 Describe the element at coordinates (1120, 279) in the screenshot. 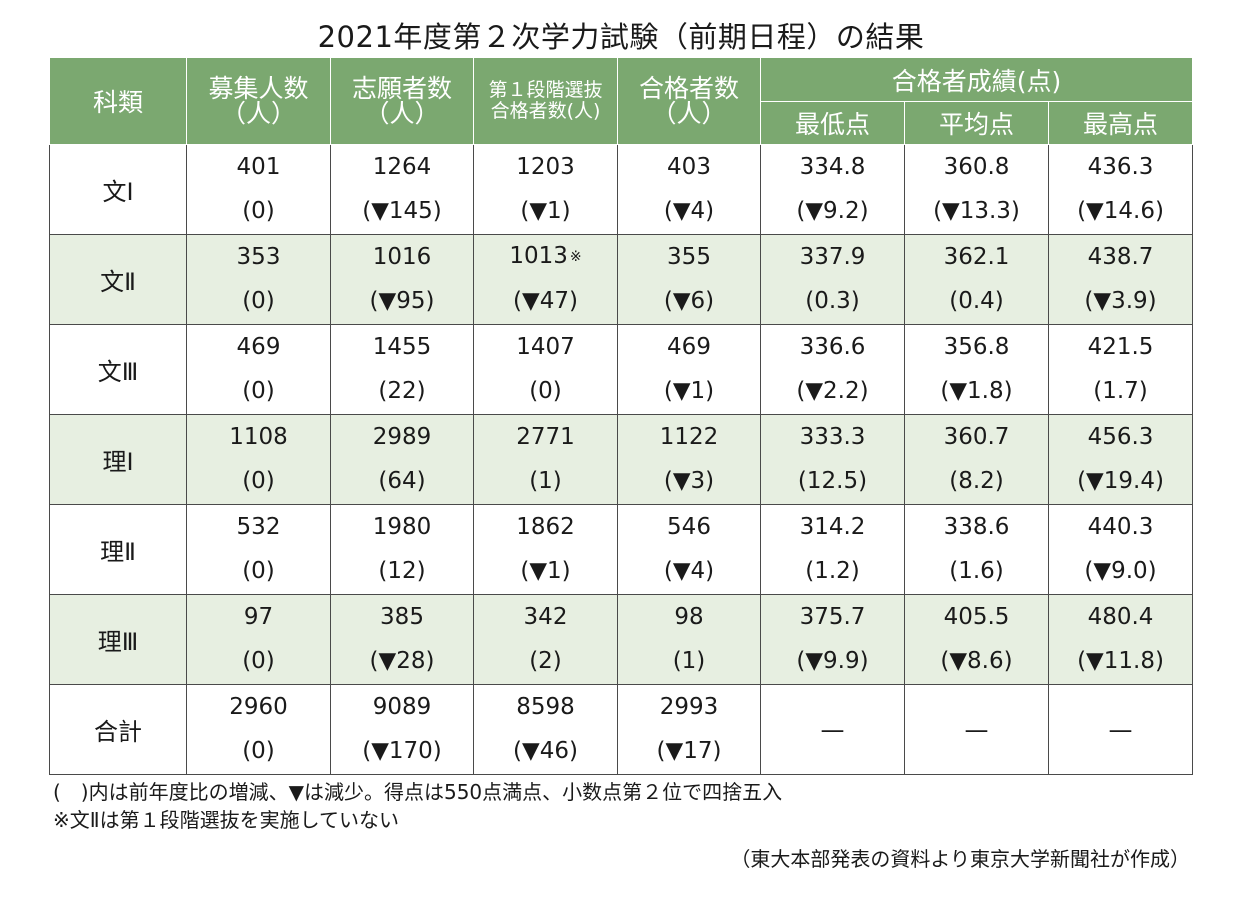

I see `cell-max: 438.7 (▼3.9)` at that location.